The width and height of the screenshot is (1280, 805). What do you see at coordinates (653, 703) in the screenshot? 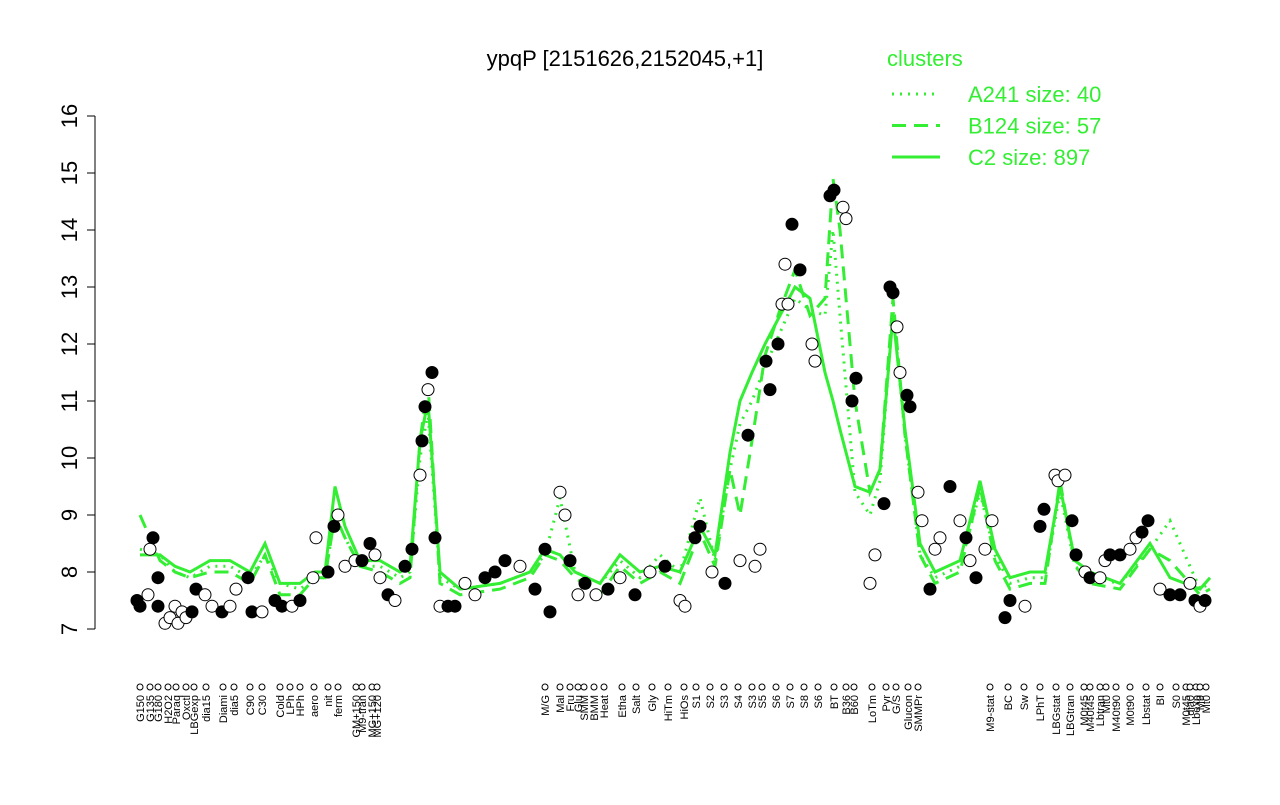
I see `x-tick-label: Gly` at bounding box center [653, 703].